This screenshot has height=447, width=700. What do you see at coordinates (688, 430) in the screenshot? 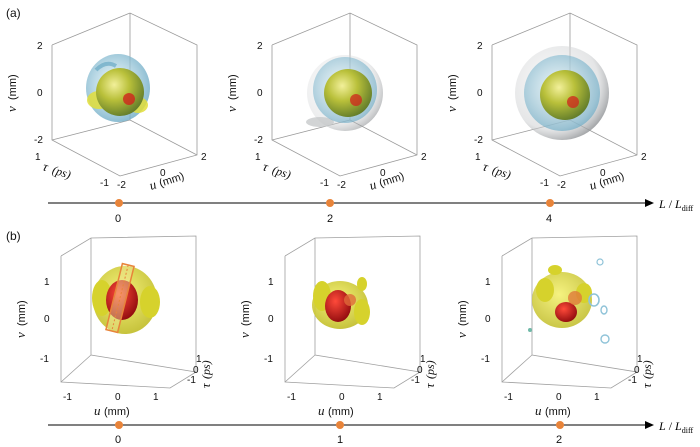
I see `tl-b-sub: diff` at bounding box center [688, 430].